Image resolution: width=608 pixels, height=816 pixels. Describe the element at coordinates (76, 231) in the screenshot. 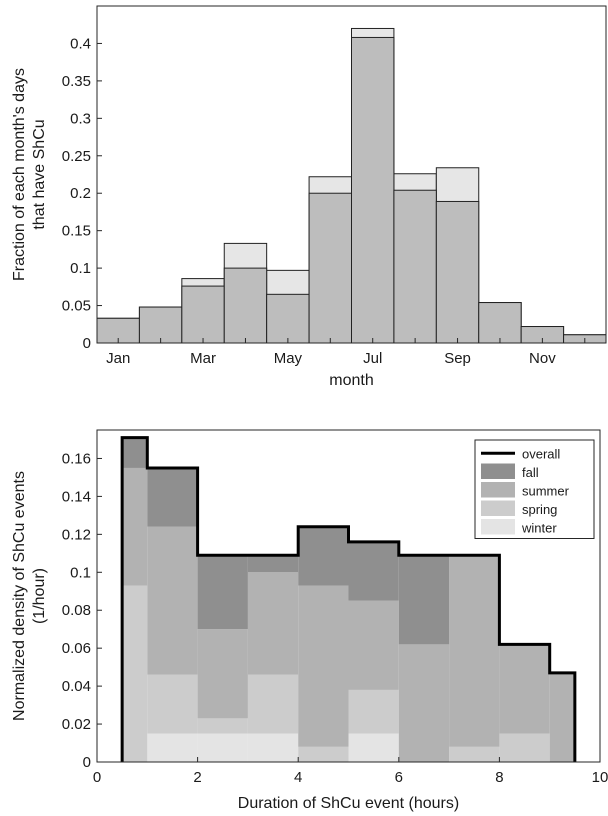

I see `y-tick-label: 0.15` at that location.